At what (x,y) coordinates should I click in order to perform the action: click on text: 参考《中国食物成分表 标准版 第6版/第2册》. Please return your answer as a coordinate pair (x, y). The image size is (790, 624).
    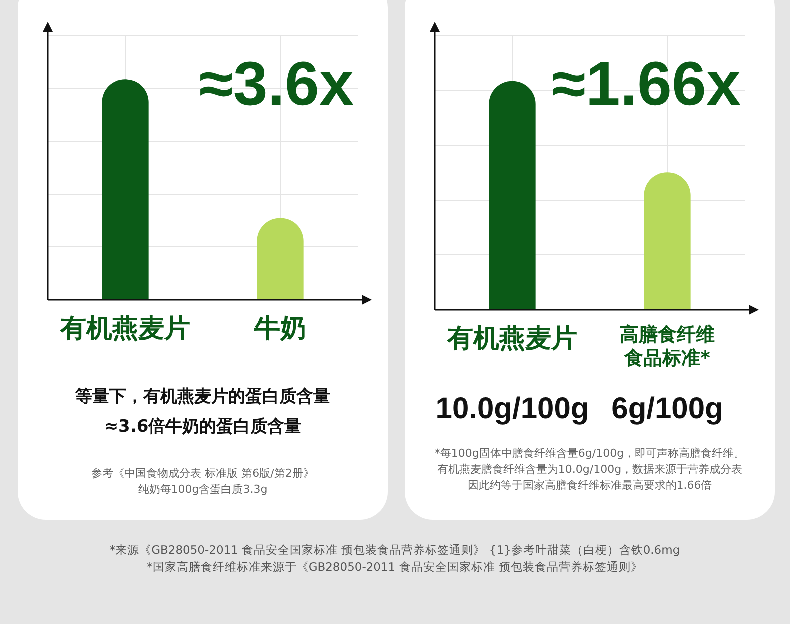
    Looking at the image, I should click on (203, 474).